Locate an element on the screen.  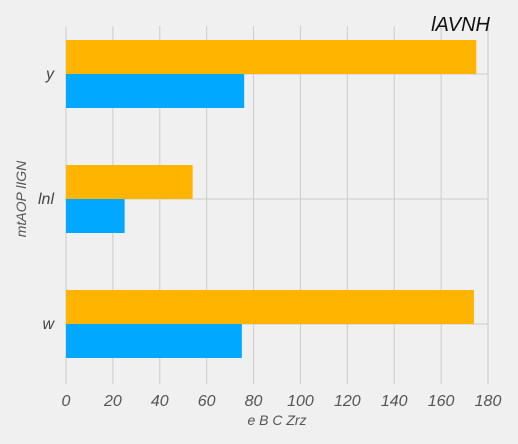
bar-series2-w is located at coordinates (154, 341).